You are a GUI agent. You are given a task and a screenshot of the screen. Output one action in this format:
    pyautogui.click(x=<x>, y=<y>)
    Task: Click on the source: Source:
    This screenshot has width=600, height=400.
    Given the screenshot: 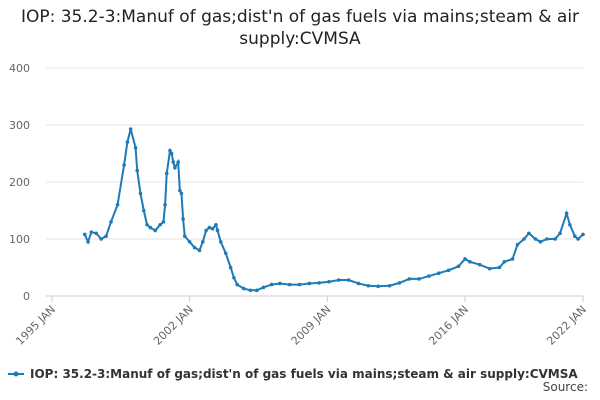 What is the action you would take?
    pyautogui.click(x=565, y=387)
    